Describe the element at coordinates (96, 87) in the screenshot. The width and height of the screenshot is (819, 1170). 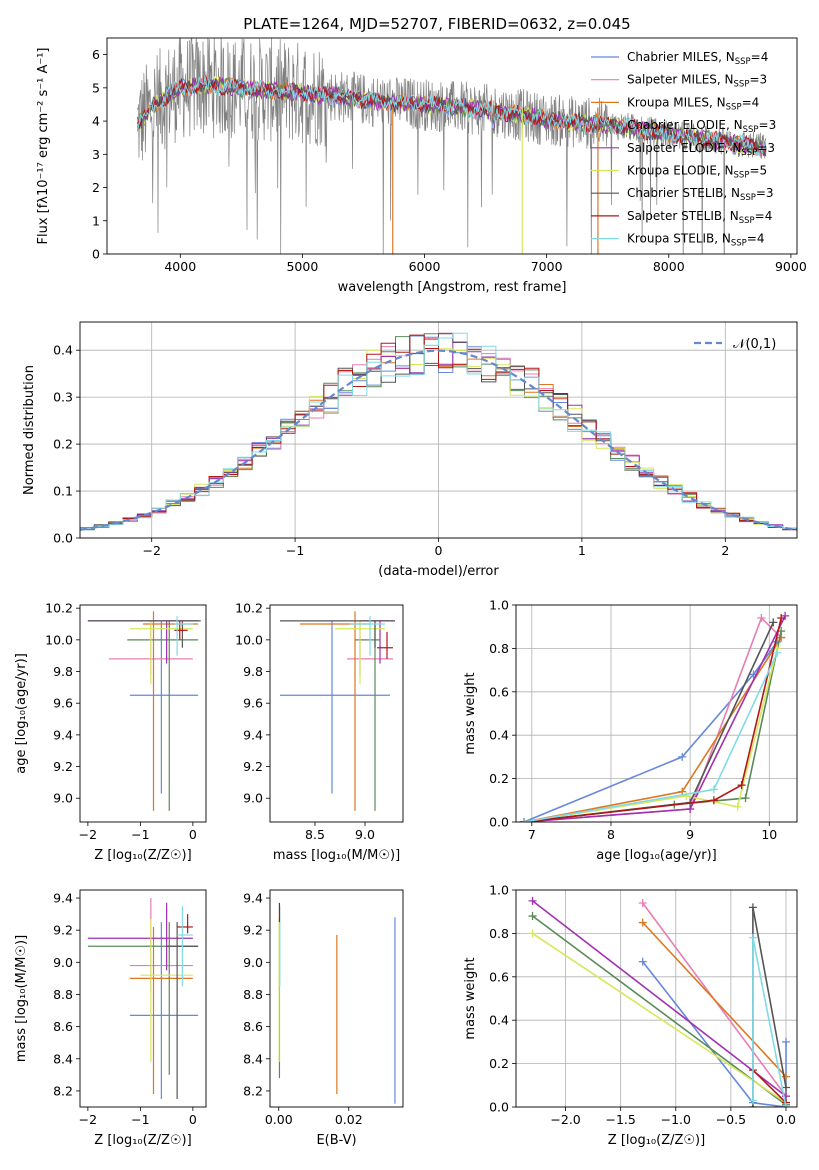
I see `y-tick-label: 5` at that location.